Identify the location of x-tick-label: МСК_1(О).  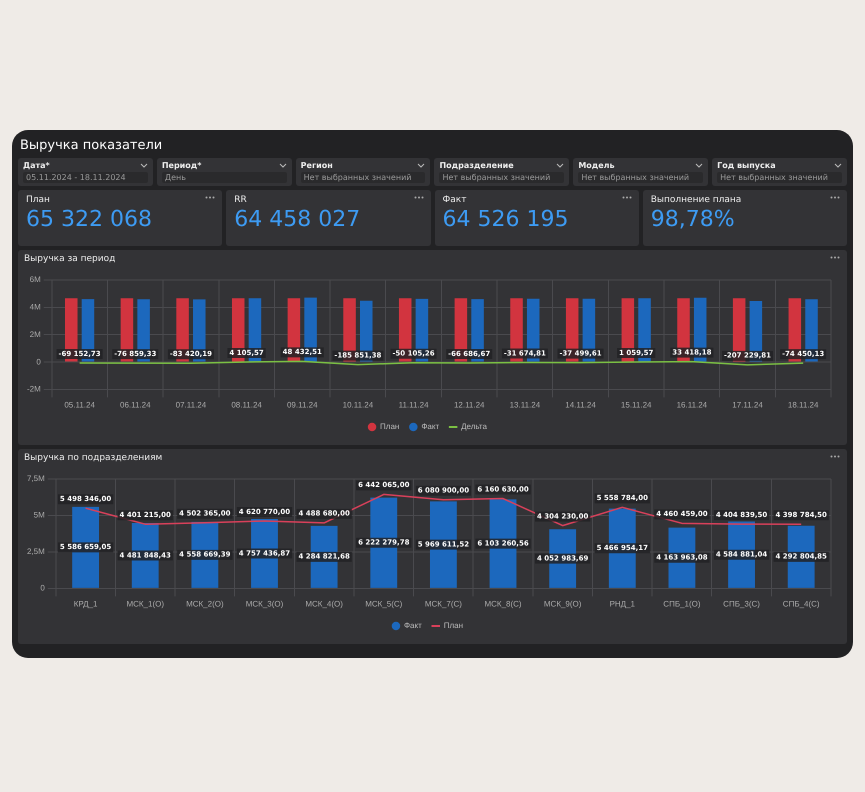
(145, 603).